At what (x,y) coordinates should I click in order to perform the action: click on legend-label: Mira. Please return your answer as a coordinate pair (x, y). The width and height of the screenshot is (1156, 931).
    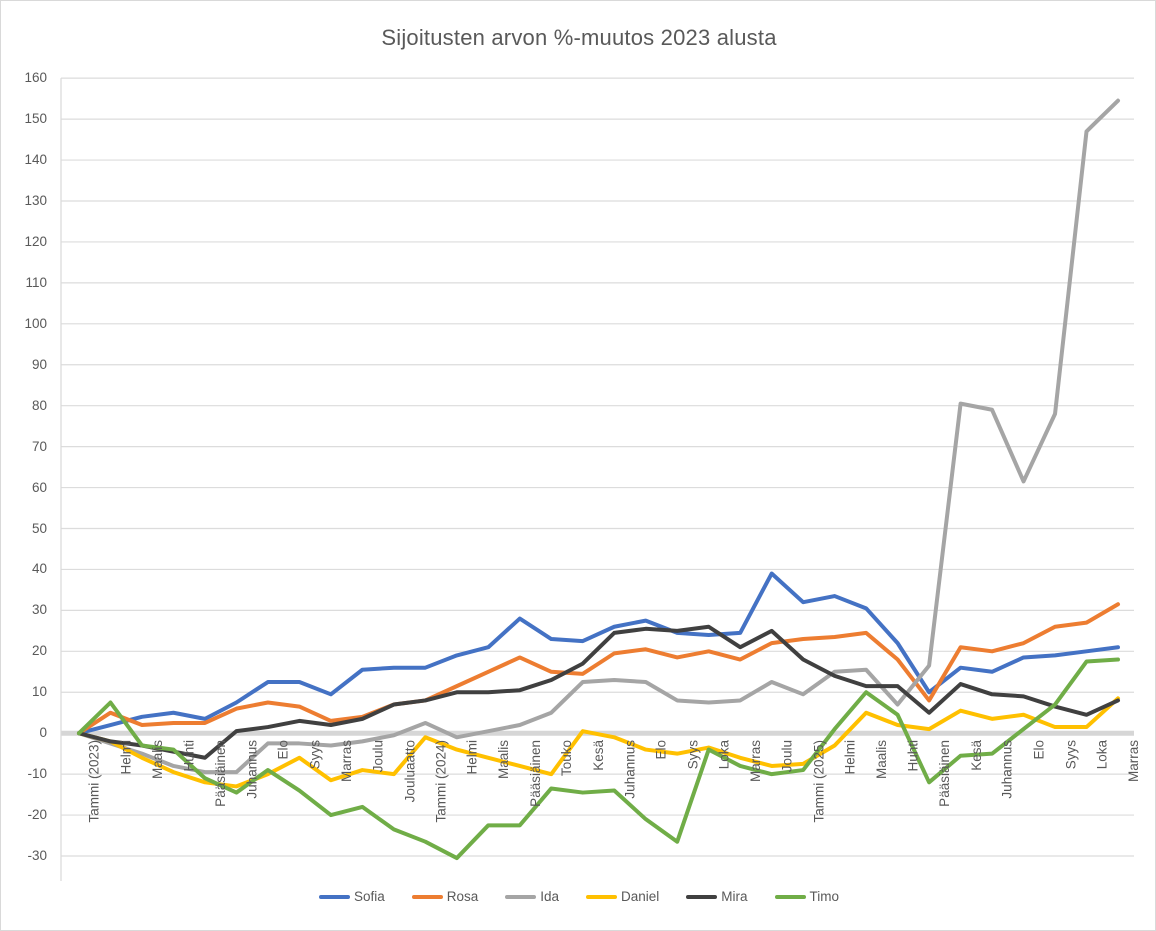
    Looking at the image, I should click on (734, 896).